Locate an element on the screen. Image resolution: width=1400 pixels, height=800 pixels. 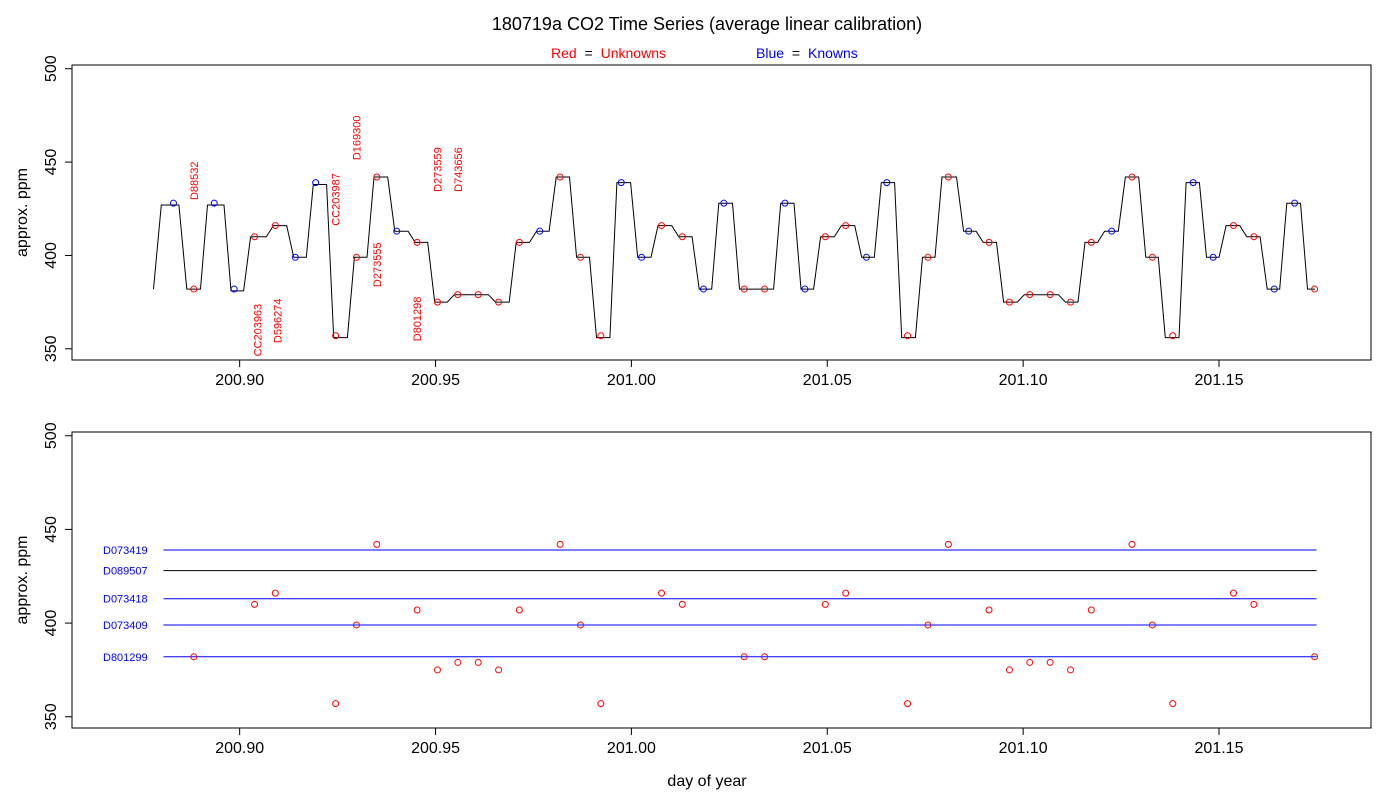
x-axis-label: day of year is located at coordinates (707, 781).